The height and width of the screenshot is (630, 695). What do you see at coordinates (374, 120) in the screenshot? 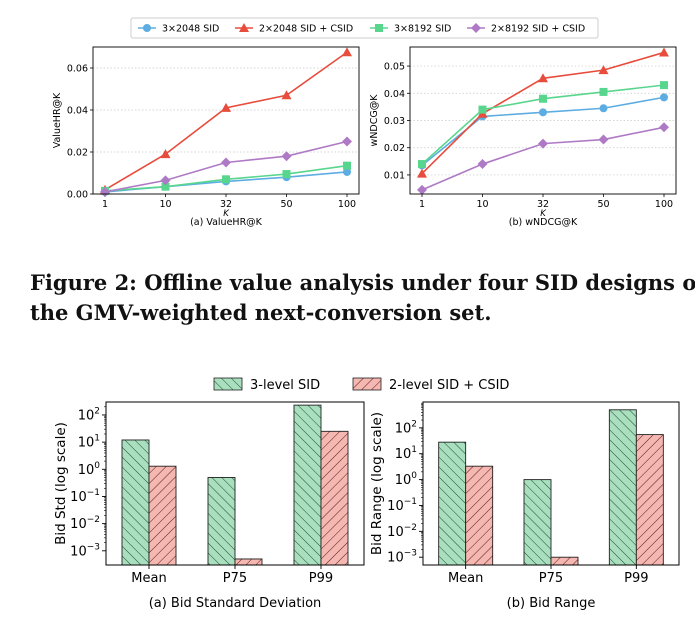
I see `y-axis-label: wNDCG@K` at bounding box center [374, 120].